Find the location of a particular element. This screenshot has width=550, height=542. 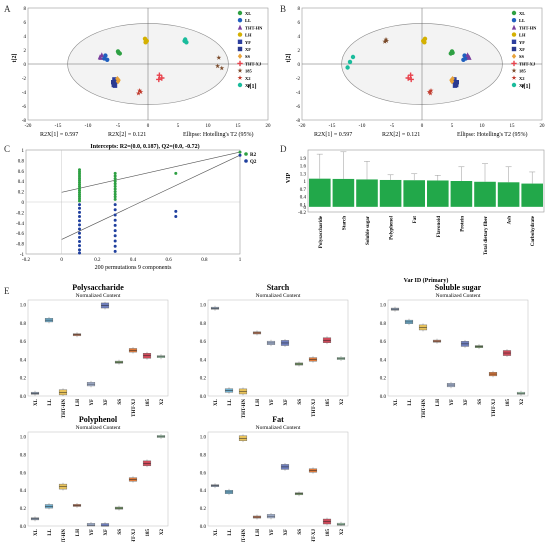

legend-label: THT-XJ is located at coordinates (527, 63).